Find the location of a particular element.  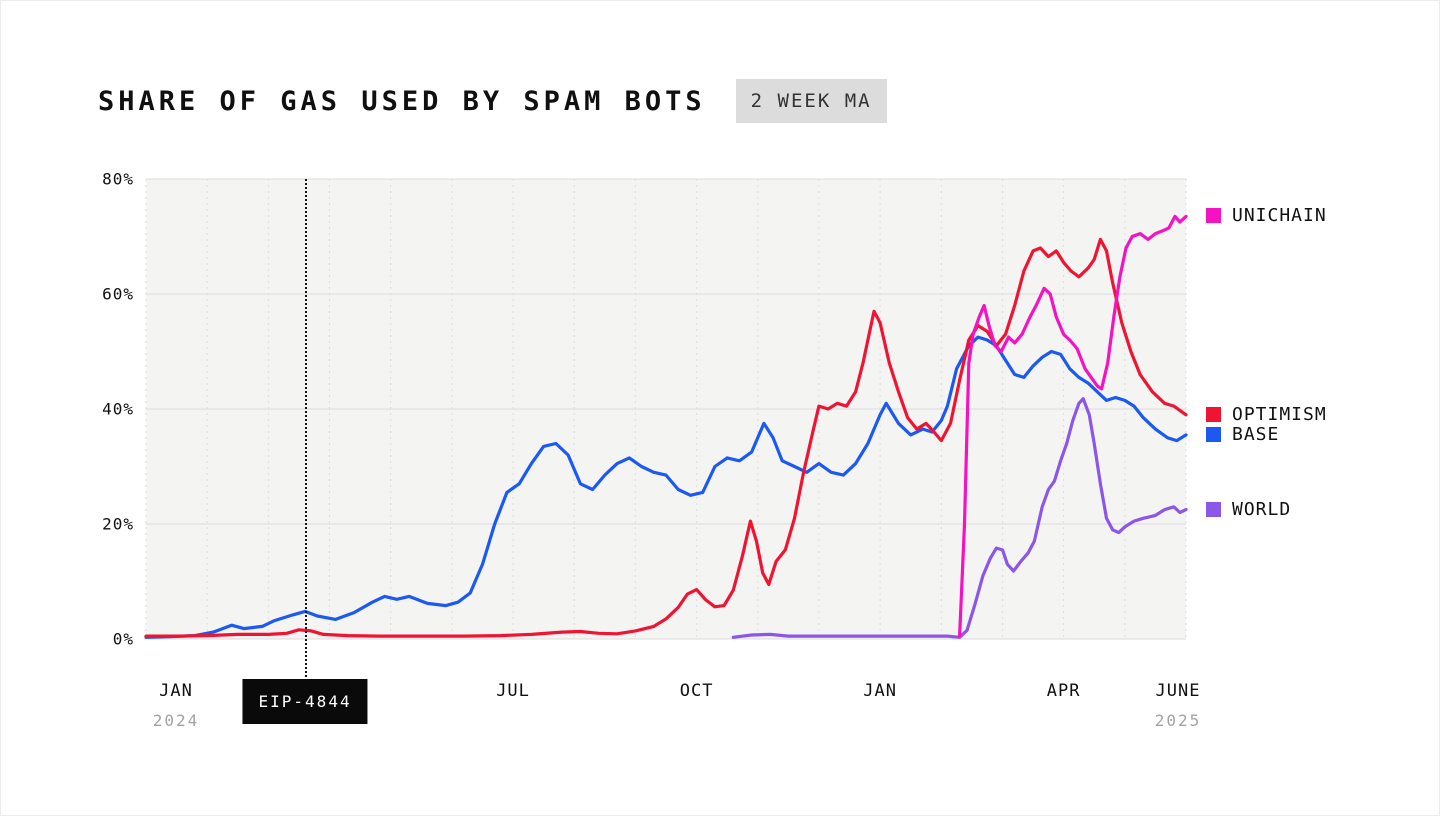

x-tick-label: JUL is located at coordinates (513, 691).